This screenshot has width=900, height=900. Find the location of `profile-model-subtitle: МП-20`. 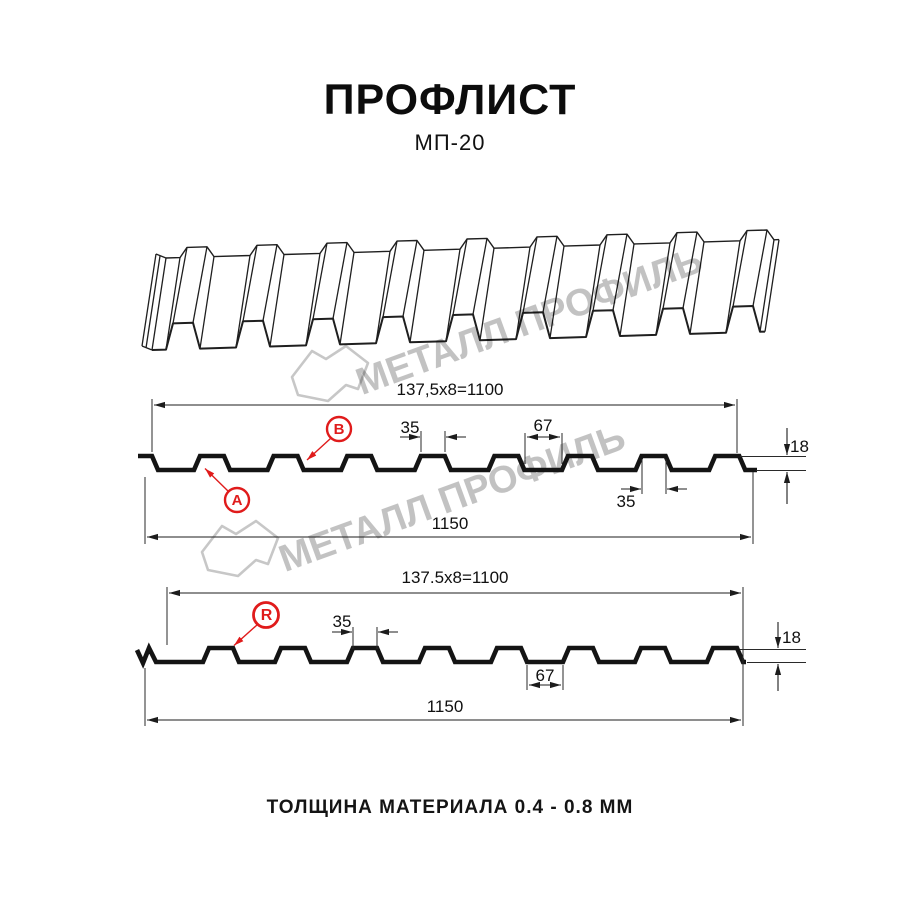

profile-model-subtitle: МП-20 is located at coordinates (450, 142).